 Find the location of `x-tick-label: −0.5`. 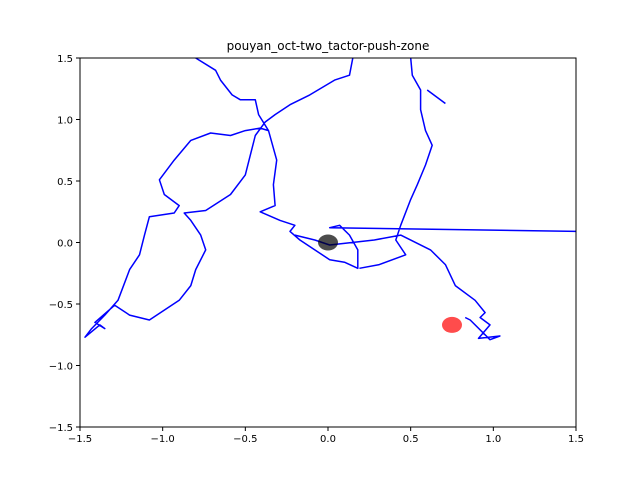

x-tick-label: −0.5 is located at coordinates (245, 439).